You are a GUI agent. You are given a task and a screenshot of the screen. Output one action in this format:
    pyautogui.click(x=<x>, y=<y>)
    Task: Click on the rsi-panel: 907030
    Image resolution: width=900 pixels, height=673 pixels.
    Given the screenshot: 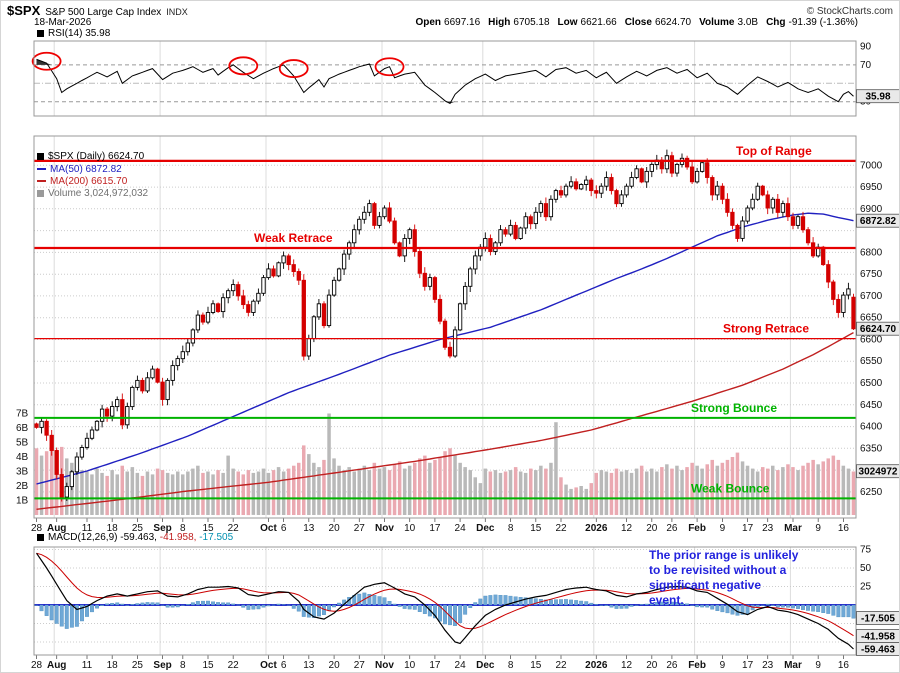 What is the action you would take?
    pyautogui.click(x=451, y=75)
    